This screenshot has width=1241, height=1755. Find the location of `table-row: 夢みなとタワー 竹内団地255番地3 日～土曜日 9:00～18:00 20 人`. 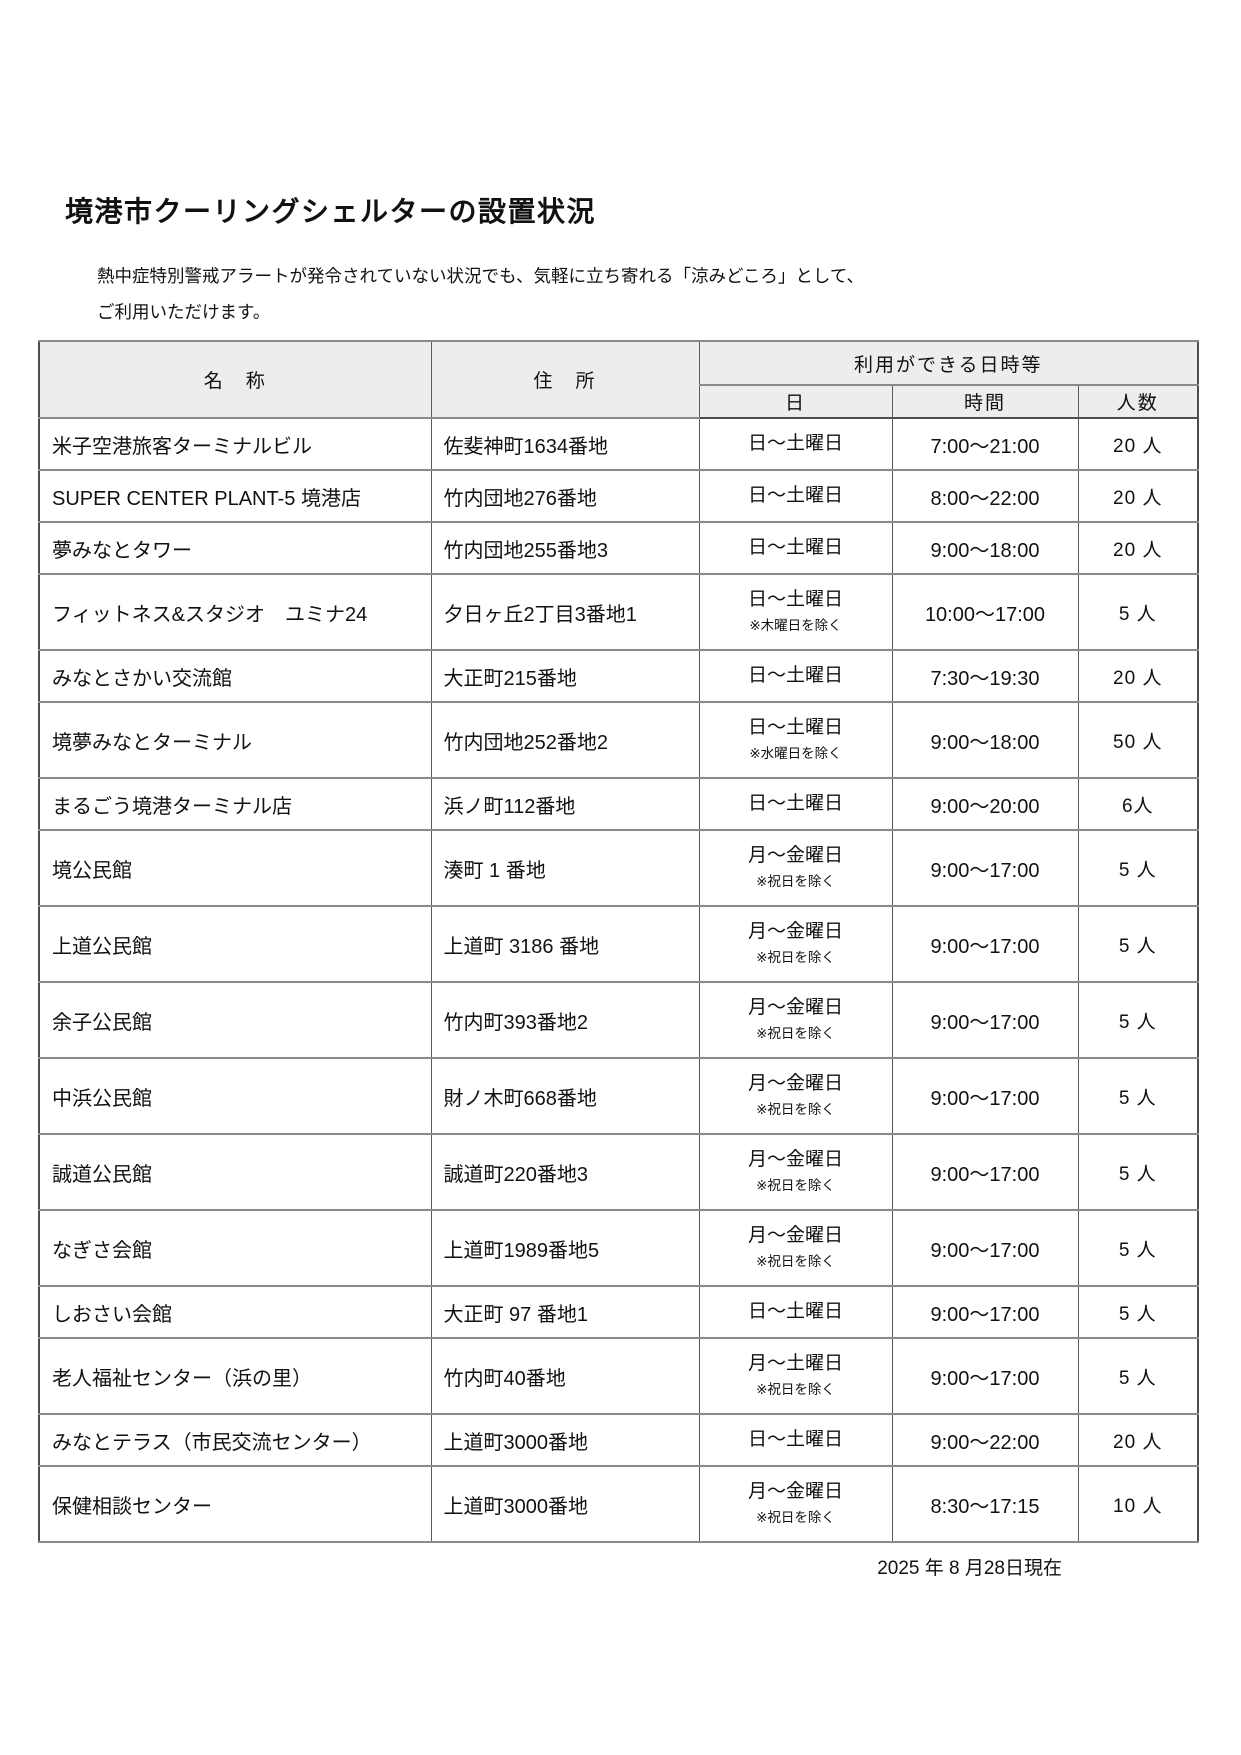

table-row: 夢みなとタワー 竹内団地255番地3 日～土曜日 9:00～18:00 20 人 is located at coordinates (618, 548).